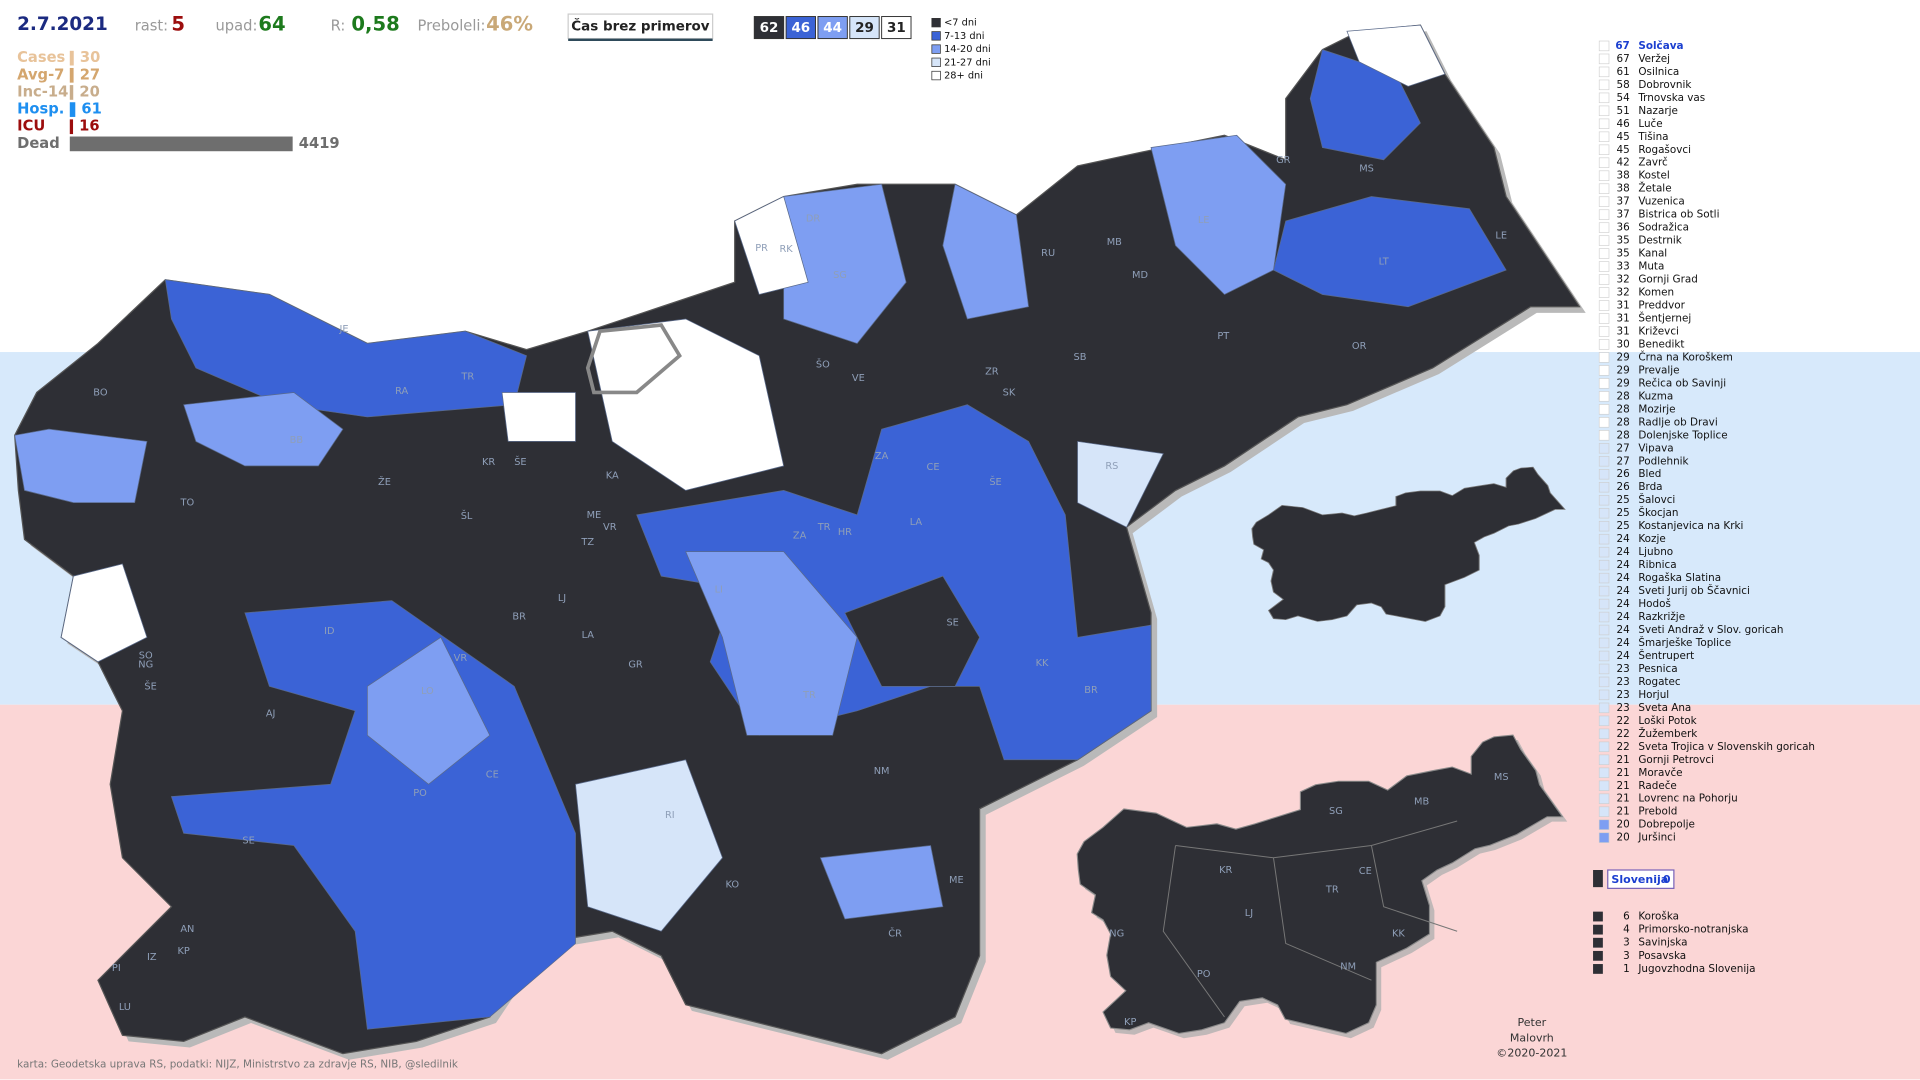  I want to click on map-label: LU, so click(125, 1007).